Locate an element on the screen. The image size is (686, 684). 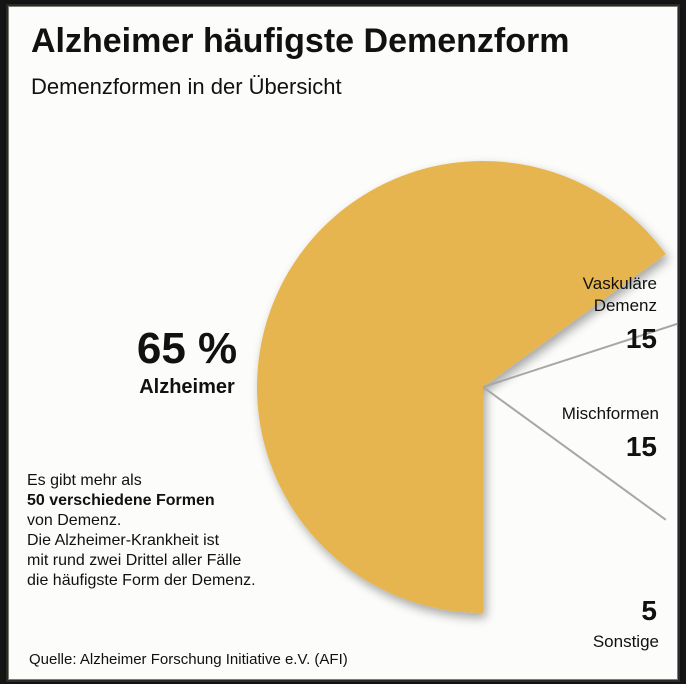
alzheimer-value-label: 65 % is located at coordinates (187, 348).